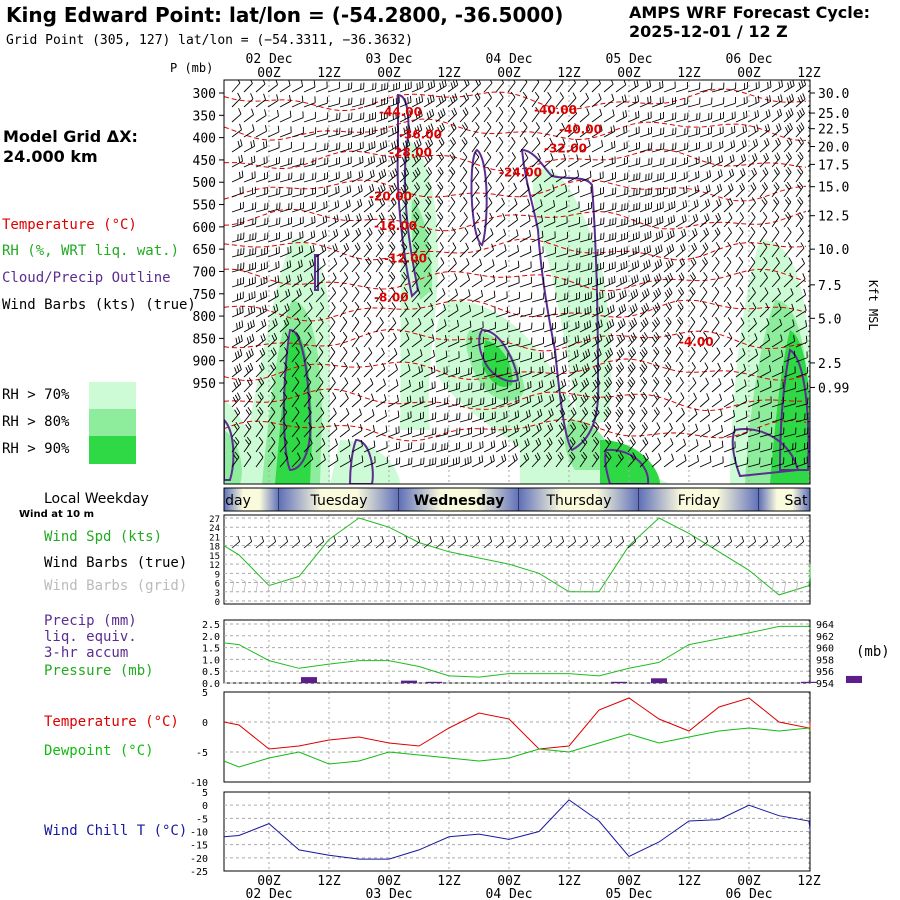  Describe the element at coordinates (515, 400) in the screenshot. I see `isotherm-line` at that location.